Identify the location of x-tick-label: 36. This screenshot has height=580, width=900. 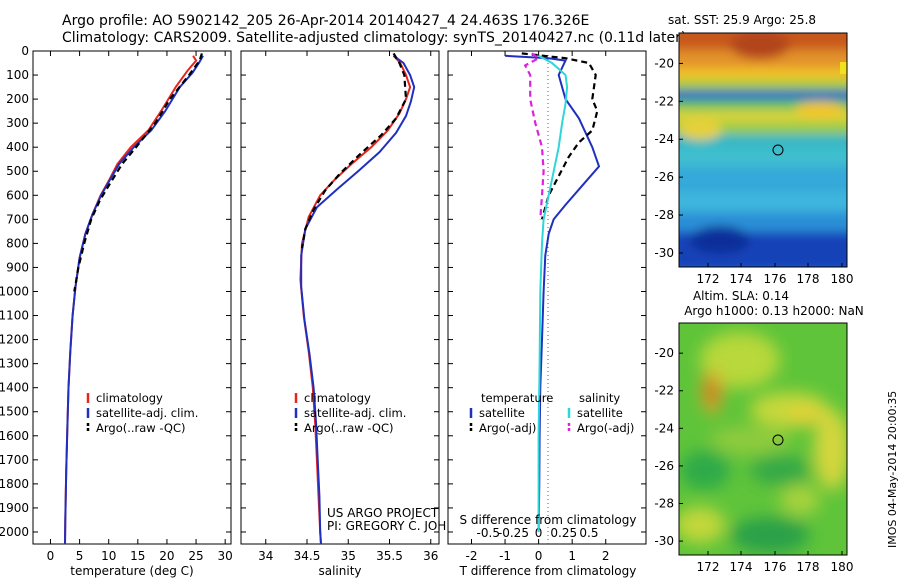
(430, 556).